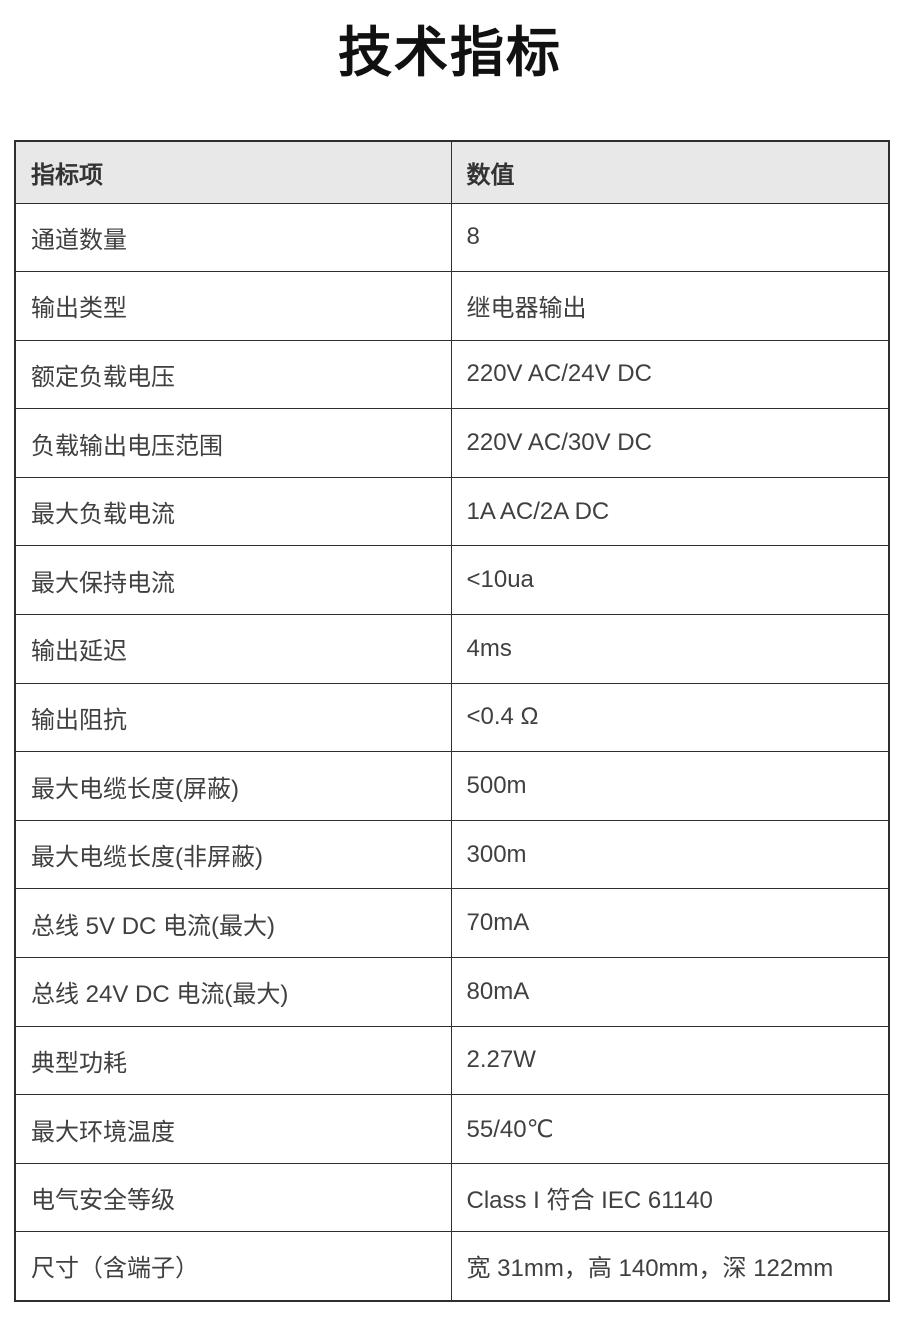 This screenshot has width=900, height=1344. What do you see at coordinates (233, 992) in the screenshot?
I see `spec-label: 总线 24V DC 电流(最大)` at bounding box center [233, 992].